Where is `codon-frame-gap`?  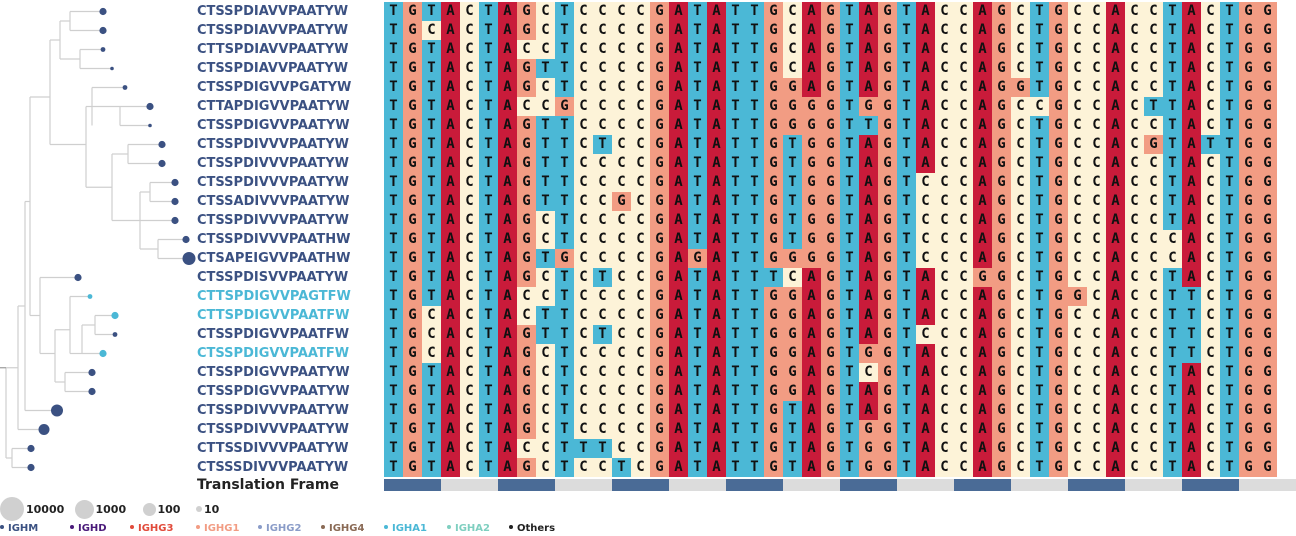 codon-frame-gap is located at coordinates (1267, 485).